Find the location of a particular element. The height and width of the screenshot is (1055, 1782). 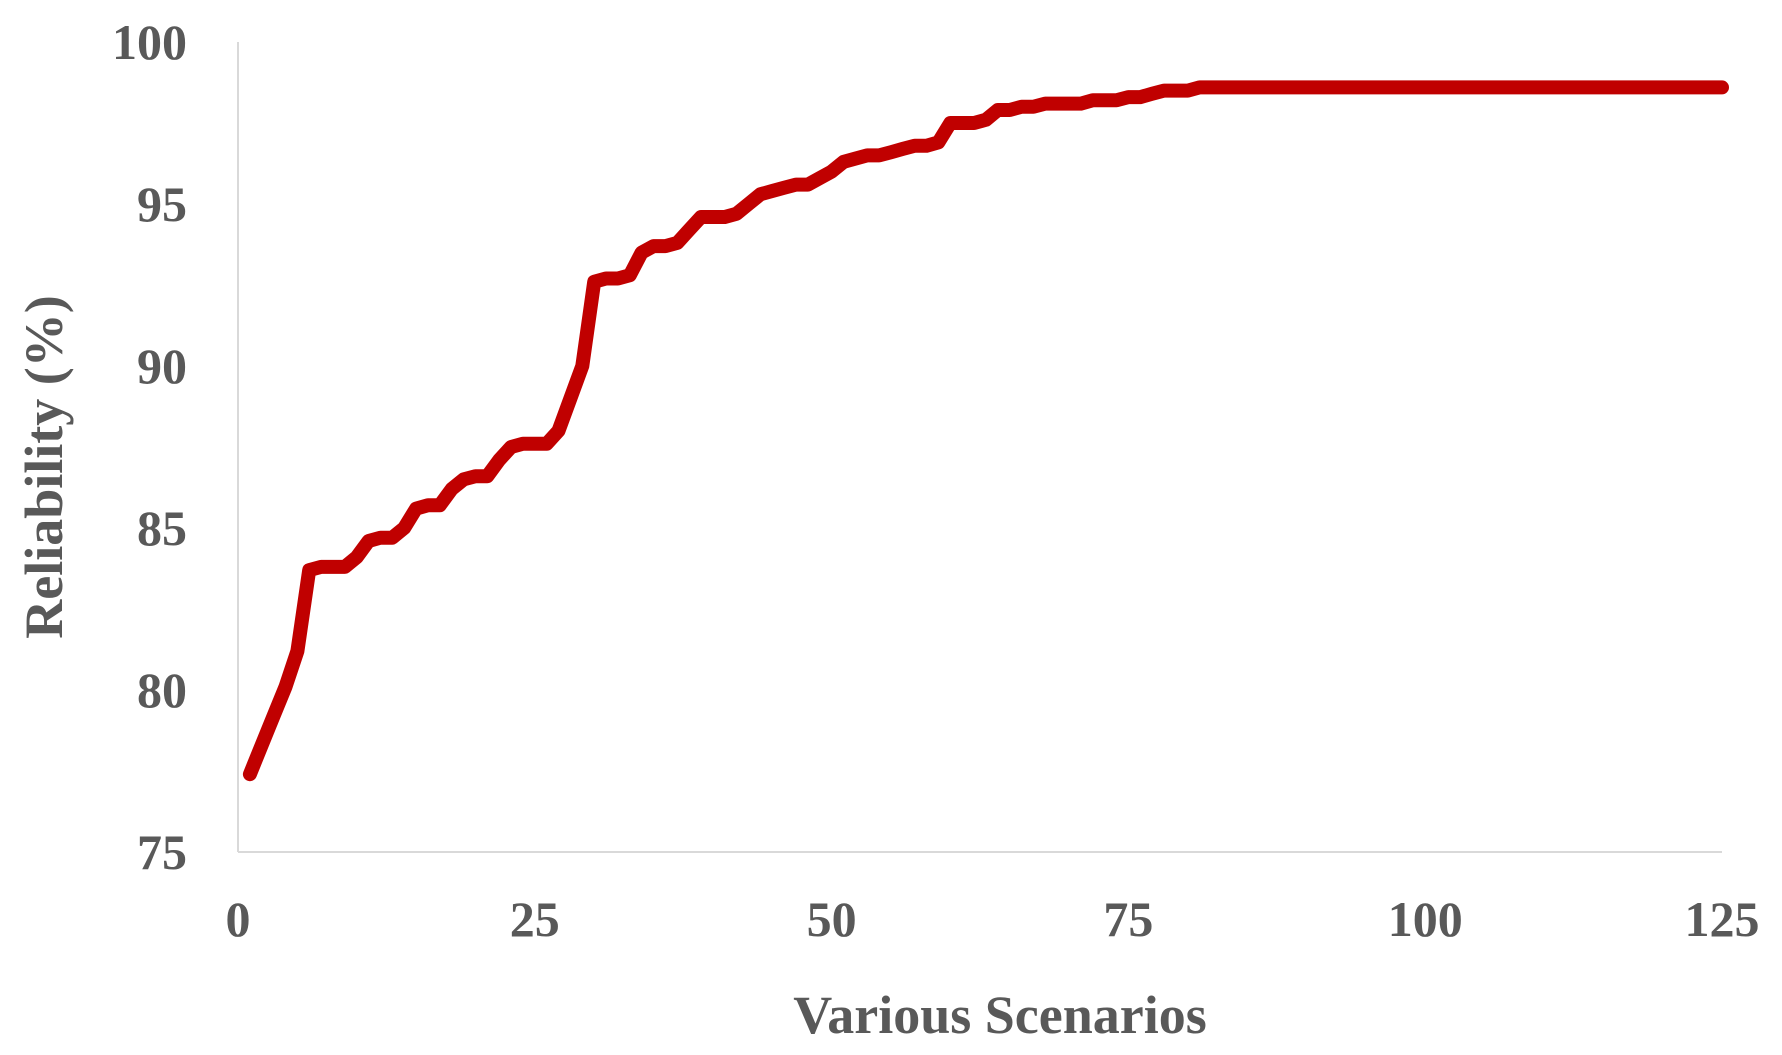

y-tick-label: 75 is located at coordinates (162, 852).